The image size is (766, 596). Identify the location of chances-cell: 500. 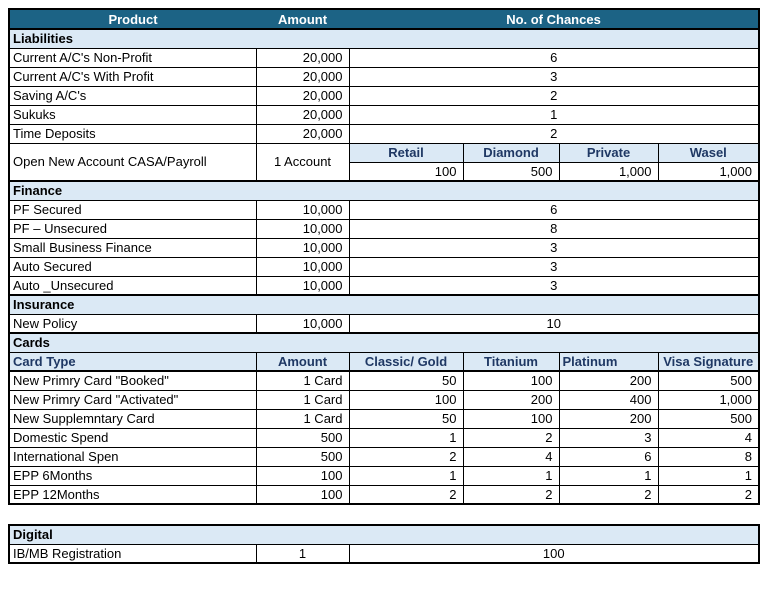
(511, 171).